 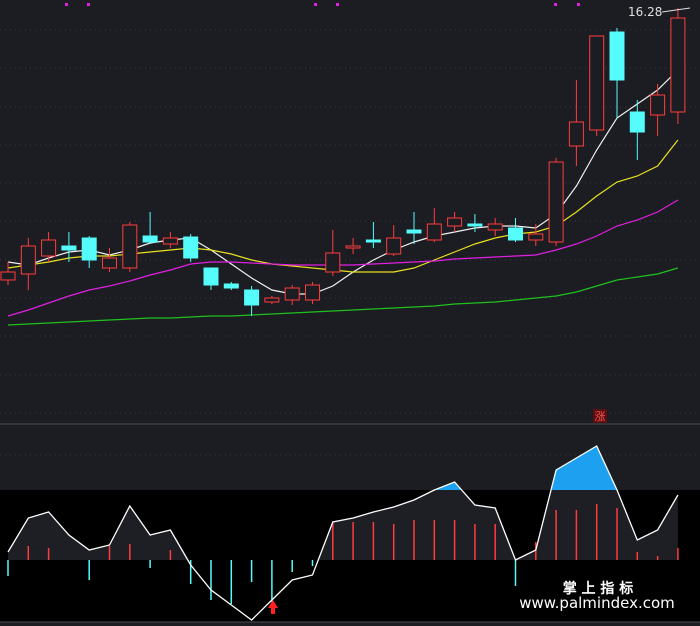 What do you see at coordinates (273, 607) in the screenshot?
I see `buy-arrow` at bounding box center [273, 607].